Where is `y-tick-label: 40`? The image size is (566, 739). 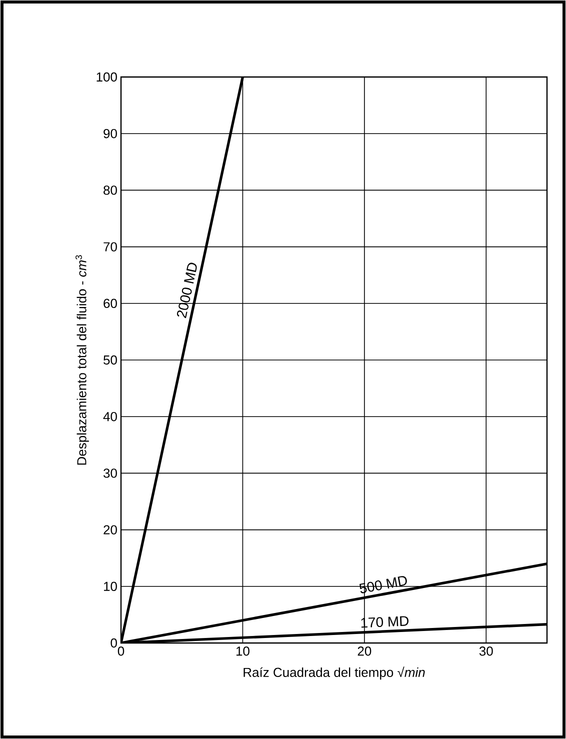
y-tick-label: 40 is located at coordinates (110, 417).